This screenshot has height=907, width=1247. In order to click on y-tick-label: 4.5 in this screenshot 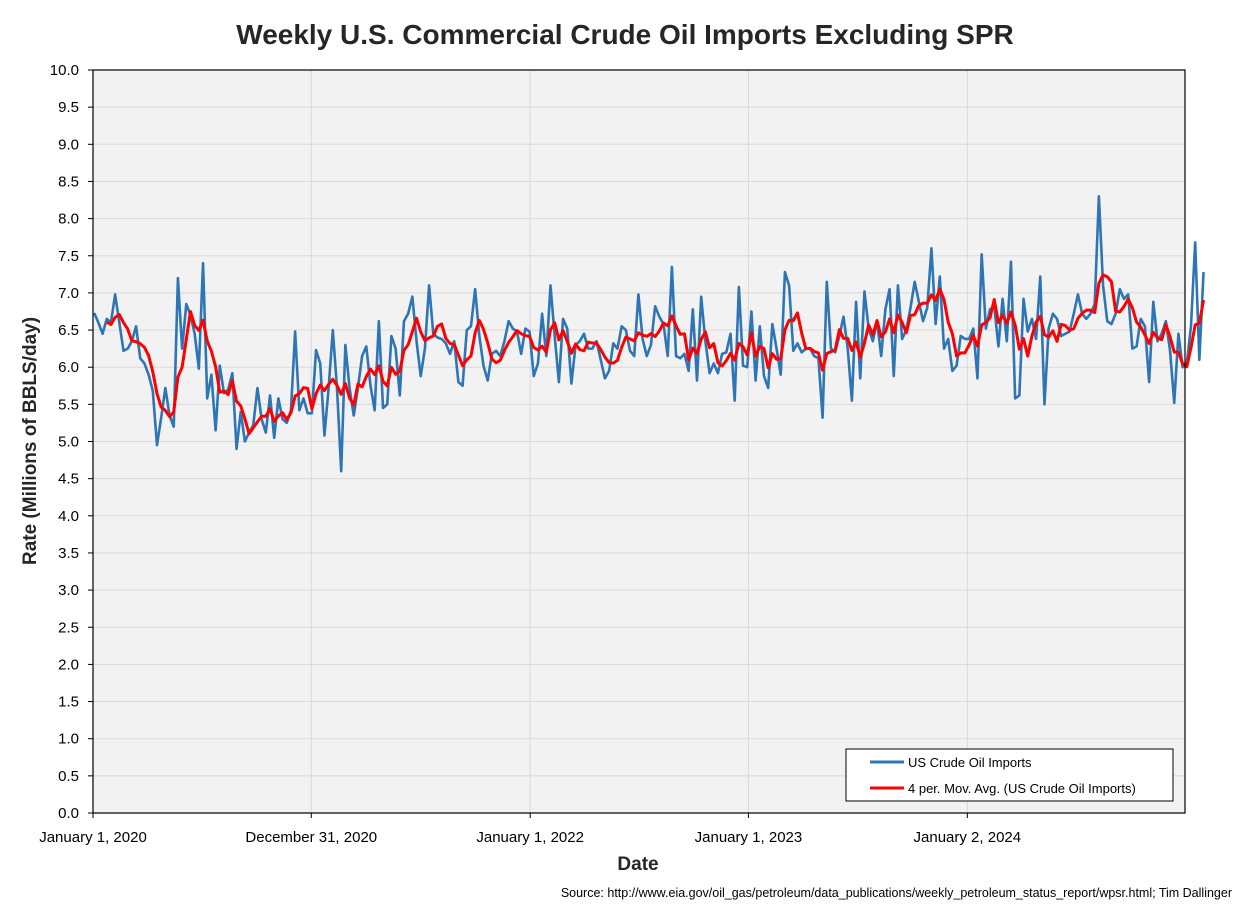, I will do `click(68, 479)`.